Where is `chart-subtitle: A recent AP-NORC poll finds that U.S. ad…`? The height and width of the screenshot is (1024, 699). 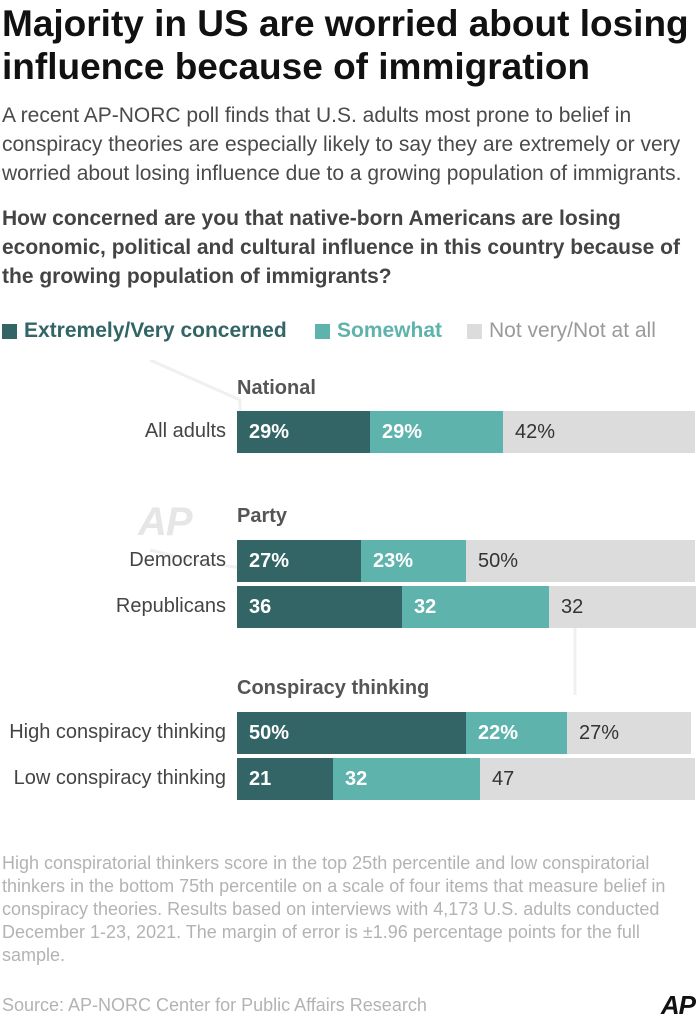 chart-subtitle: A recent AP-NORC poll finds that U.S. ad… is located at coordinates (342, 144).